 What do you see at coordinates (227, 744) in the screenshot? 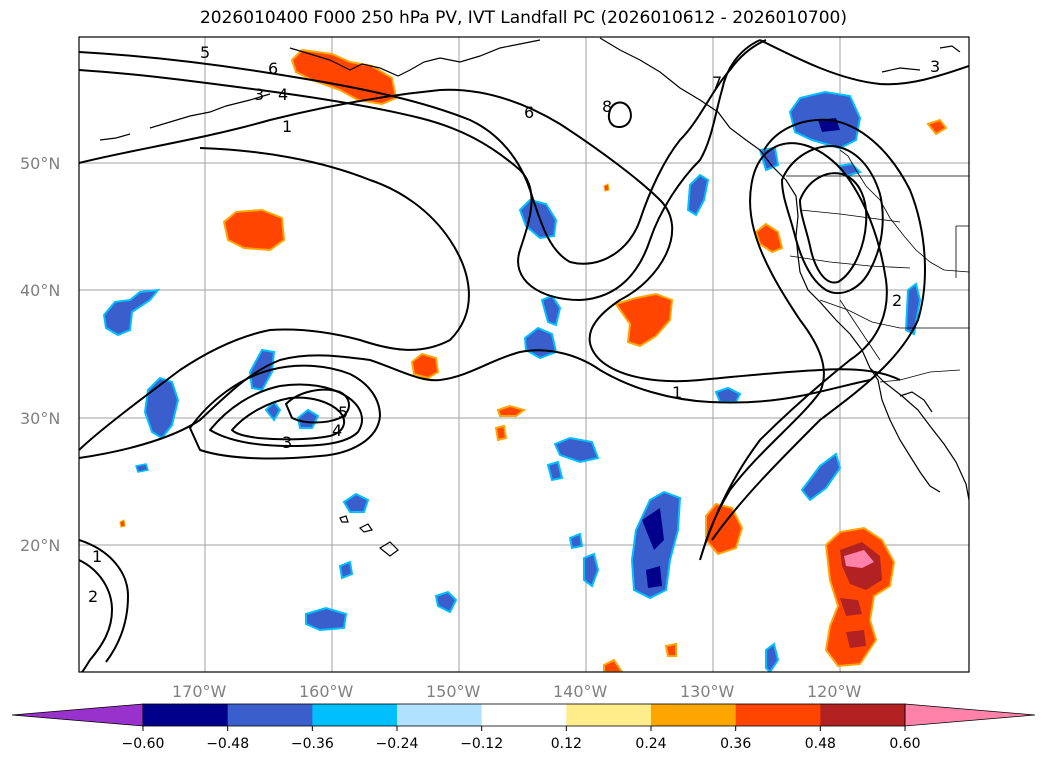
I see `colorbar-tick-label: −0.48` at bounding box center [227, 744].